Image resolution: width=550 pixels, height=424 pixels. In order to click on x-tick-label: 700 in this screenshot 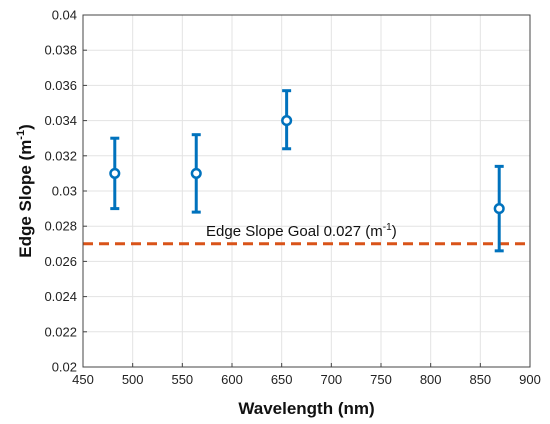, I will do `click(331, 379)`.